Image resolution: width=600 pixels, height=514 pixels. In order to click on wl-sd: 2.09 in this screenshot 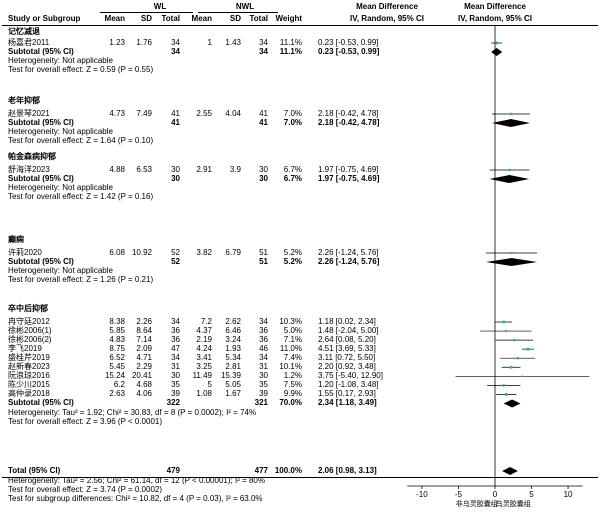, I will do `click(144, 349)`.